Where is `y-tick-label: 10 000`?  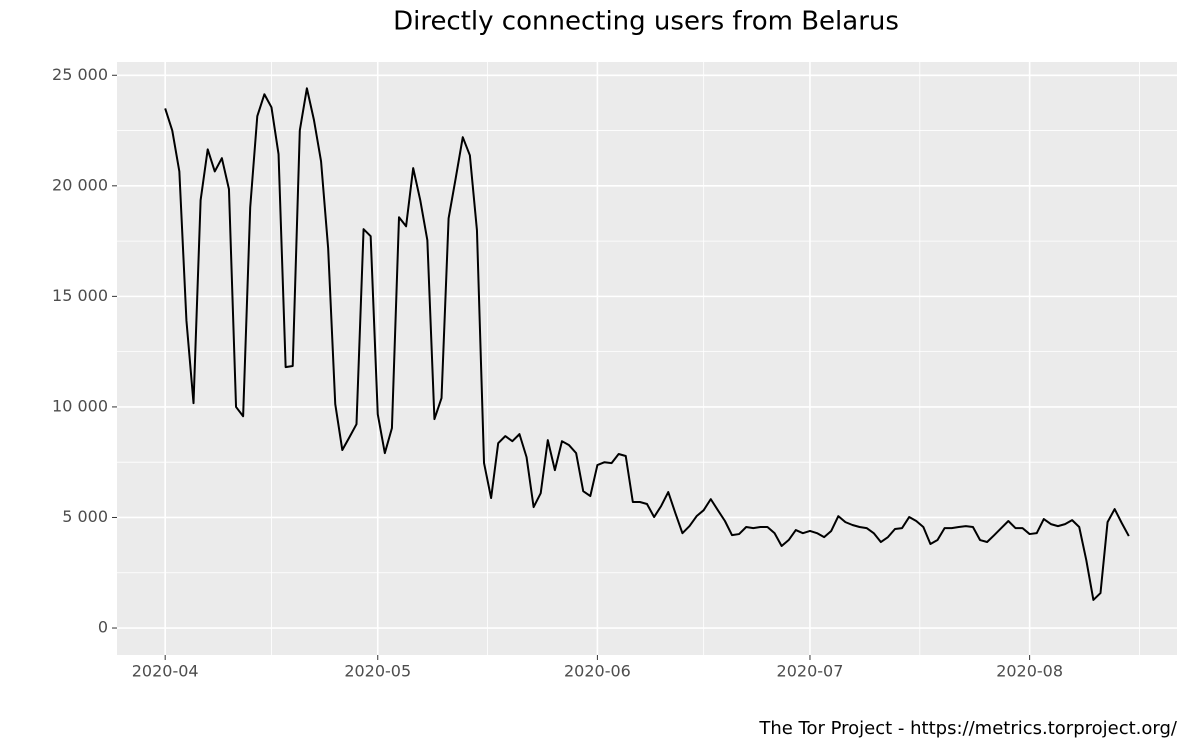 y-tick-label: 10 000 is located at coordinates (80, 405).